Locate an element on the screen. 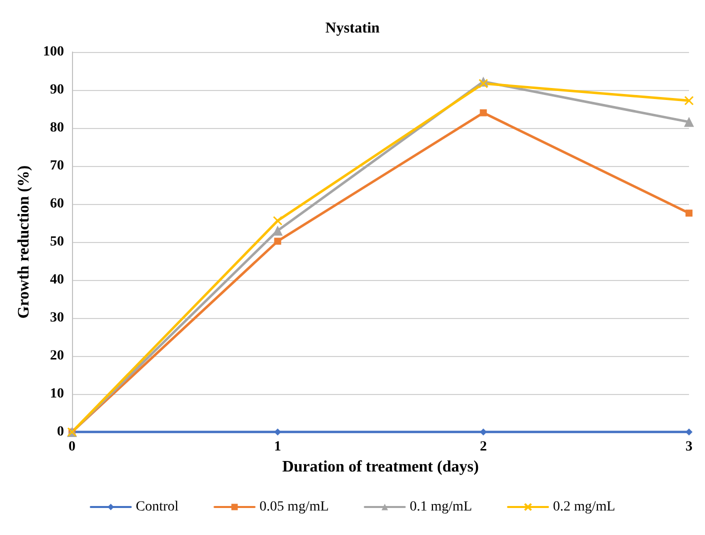 The image size is (705, 535). legend-label: Control is located at coordinates (157, 507).